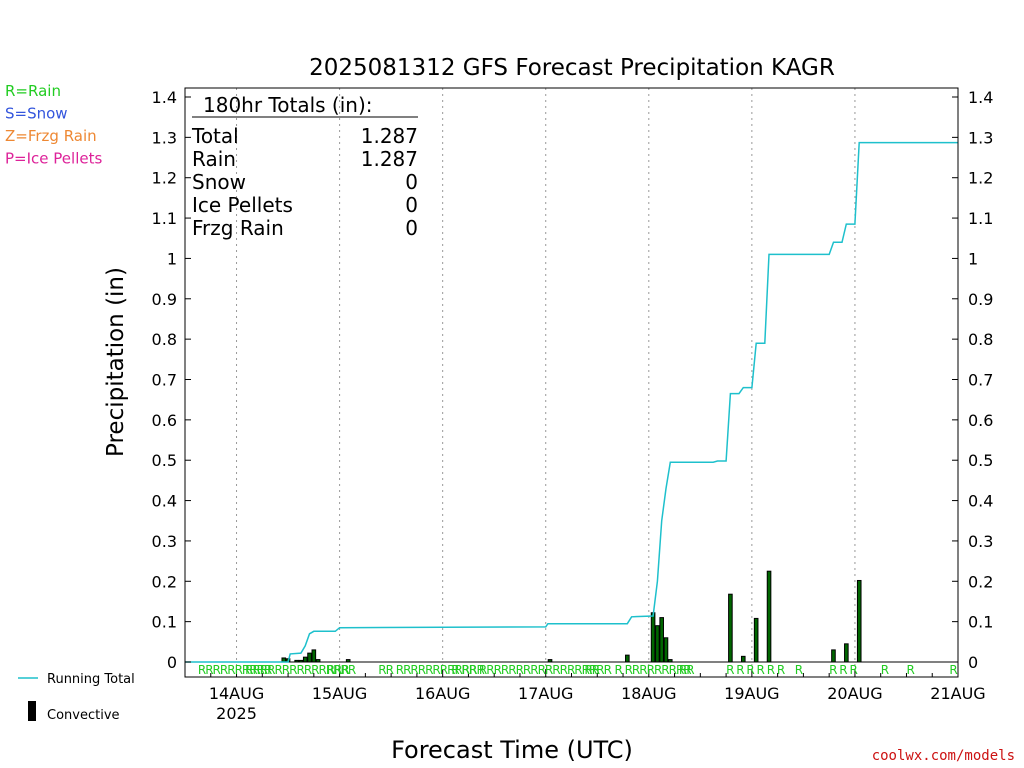 Image resolution: width=1024 pixels, height=768 pixels. What do you see at coordinates (980, 501) in the screenshot?
I see `y-tick-label-right-4: 0.4` at bounding box center [980, 501].